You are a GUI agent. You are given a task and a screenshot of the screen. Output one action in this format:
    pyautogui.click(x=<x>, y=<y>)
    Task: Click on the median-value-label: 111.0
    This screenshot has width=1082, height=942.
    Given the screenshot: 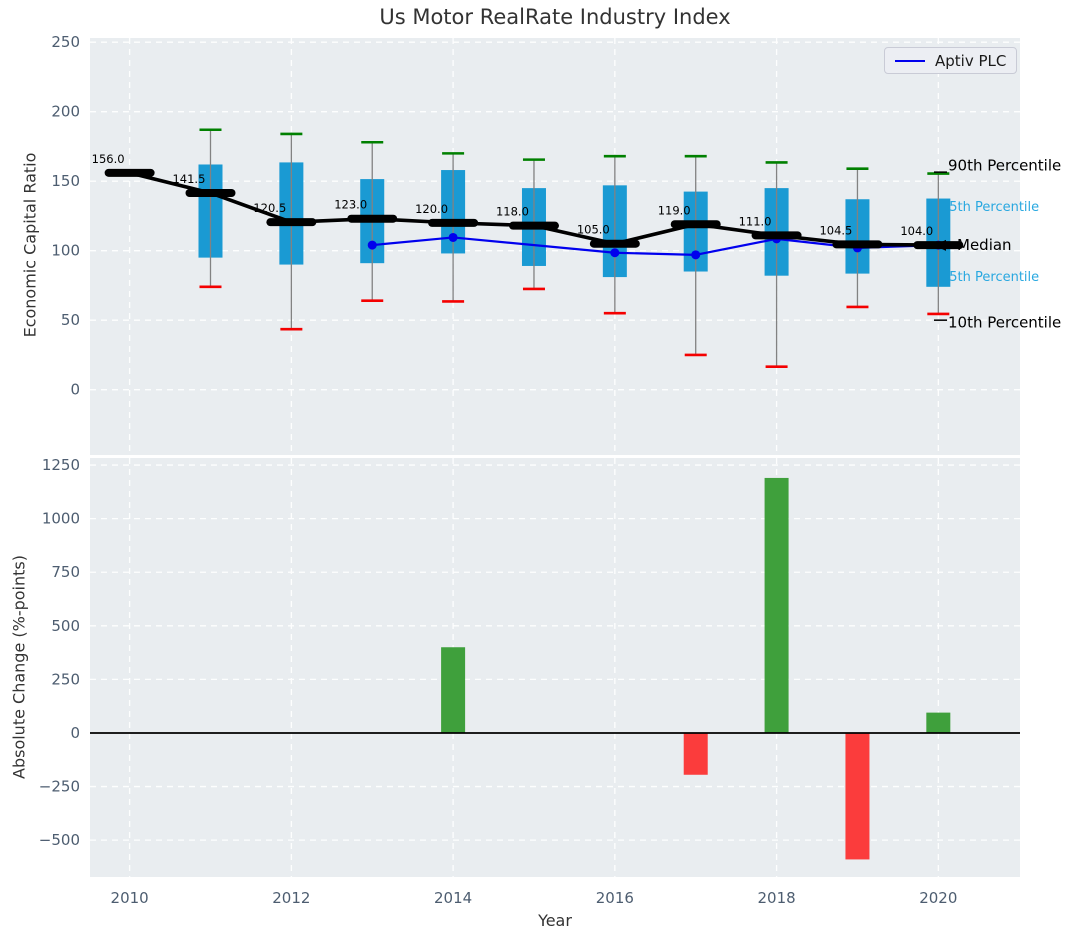 What is the action you would take?
    pyautogui.click(x=755, y=221)
    